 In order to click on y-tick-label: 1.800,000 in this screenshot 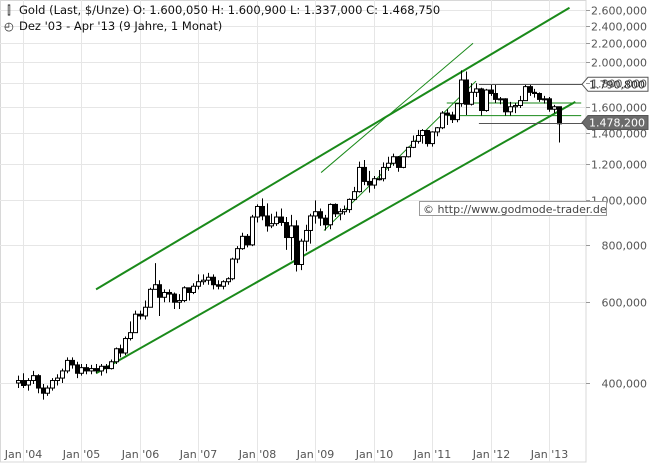, I will do `click(619, 84)`.